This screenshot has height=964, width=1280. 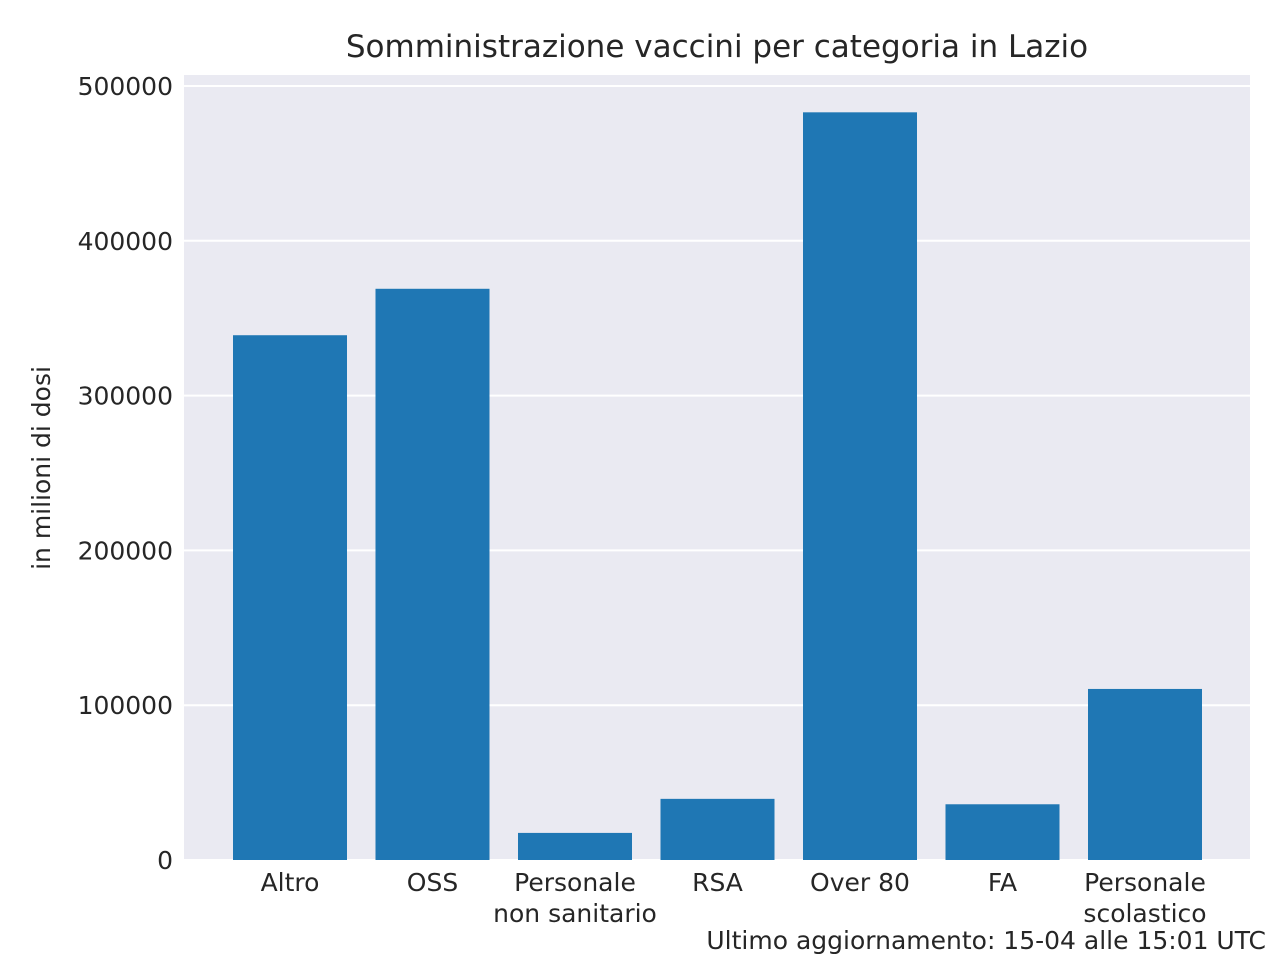 I want to click on y-tick-label: 300000, so click(x=125, y=396).